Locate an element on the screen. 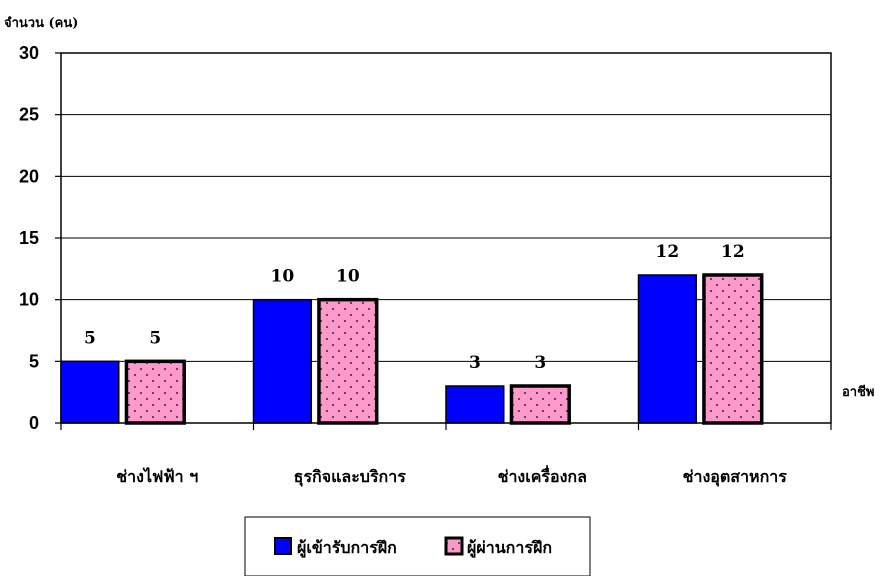  category-label: ช่างไฟฟ้า ฯ is located at coordinates (157, 476).